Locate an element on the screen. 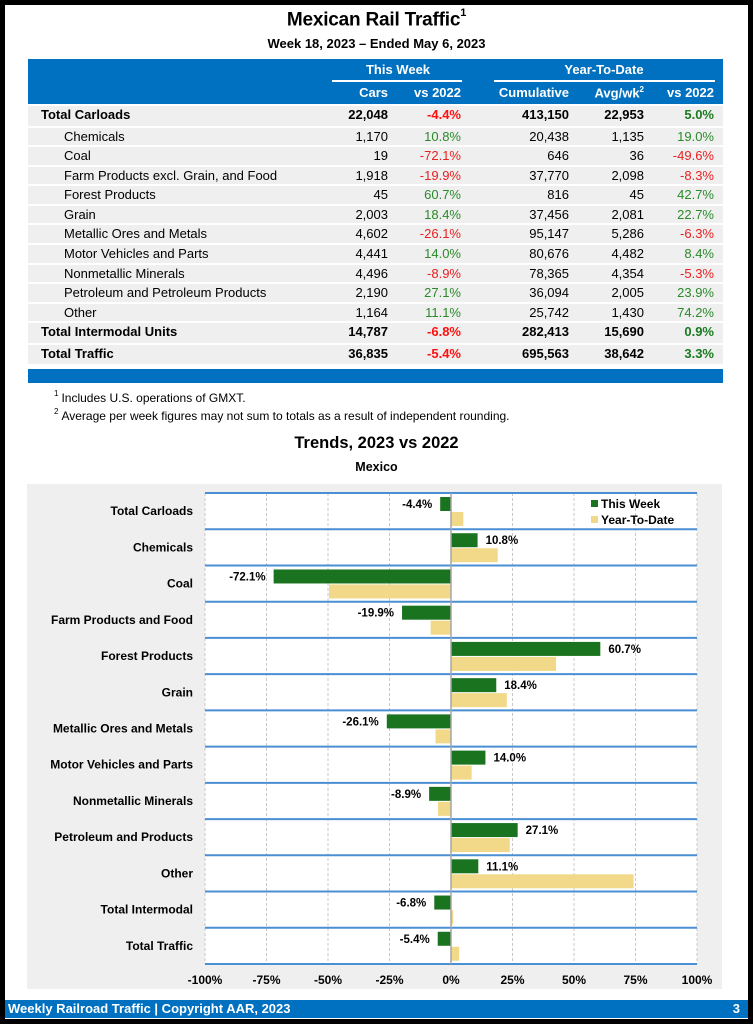 Image resolution: width=753 pixels, height=1024 pixels. x-tick-label: -25% is located at coordinates (389, 980).